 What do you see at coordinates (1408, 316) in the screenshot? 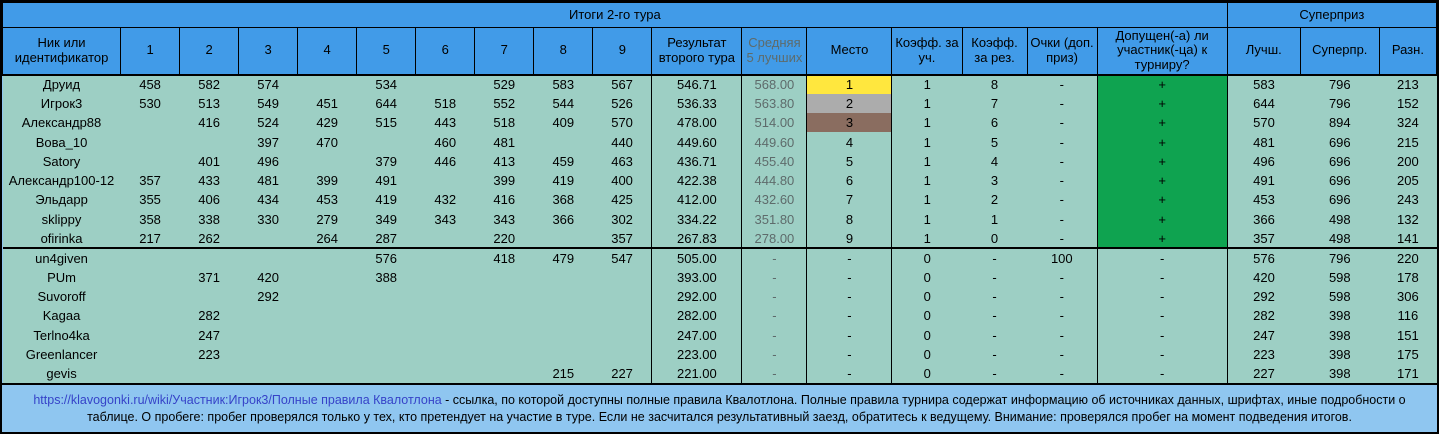
I see `difference-cell: 116` at bounding box center [1408, 316].